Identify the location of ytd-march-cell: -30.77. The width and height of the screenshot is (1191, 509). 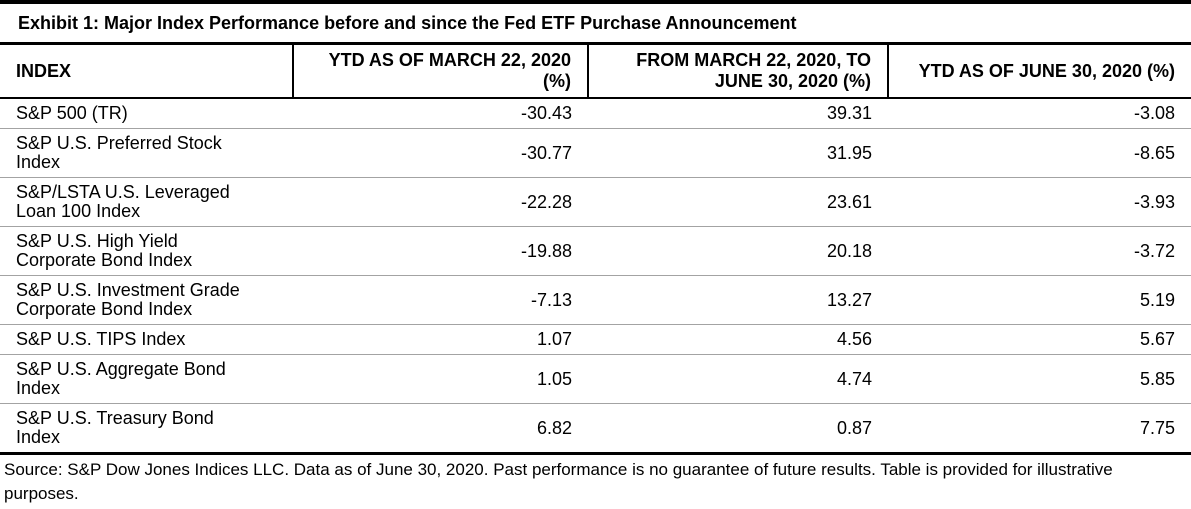
(440, 153).